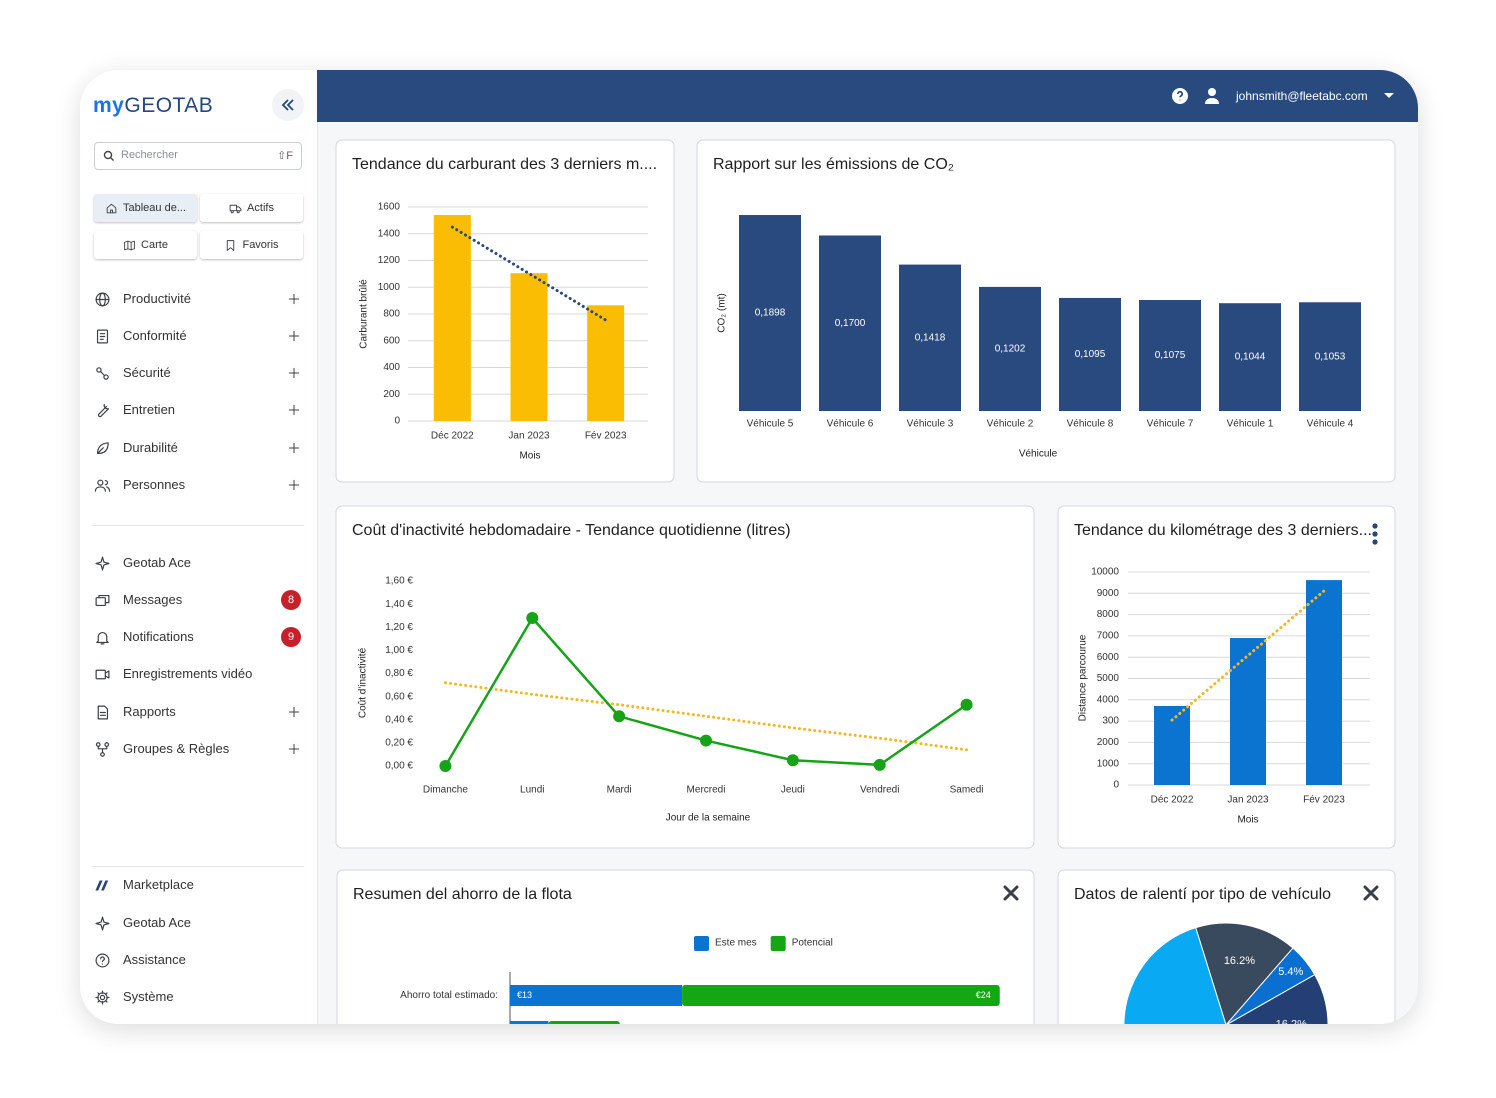  I want to click on nav-item: Durabilité, so click(198, 448).